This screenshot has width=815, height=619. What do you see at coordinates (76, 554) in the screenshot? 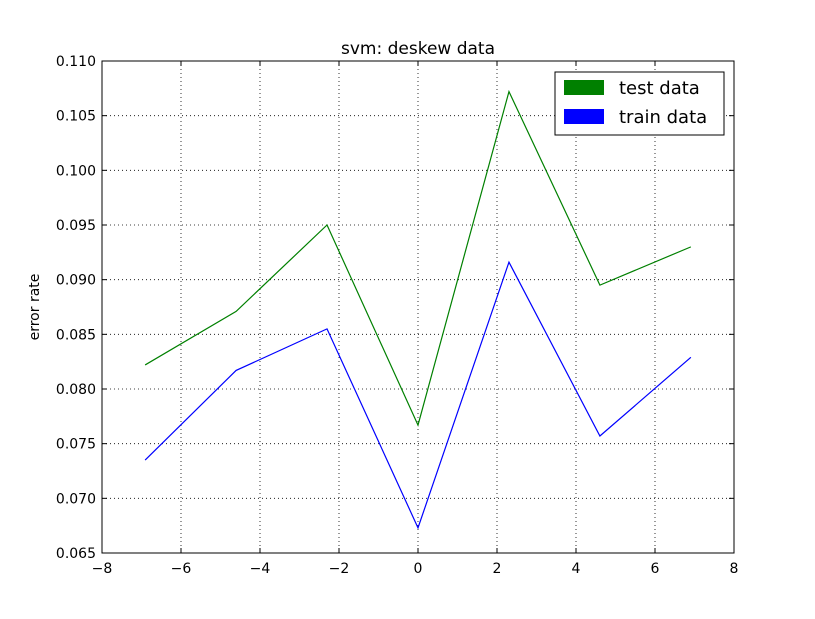
I see `y-tick-label: 0.065` at bounding box center [76, 554].